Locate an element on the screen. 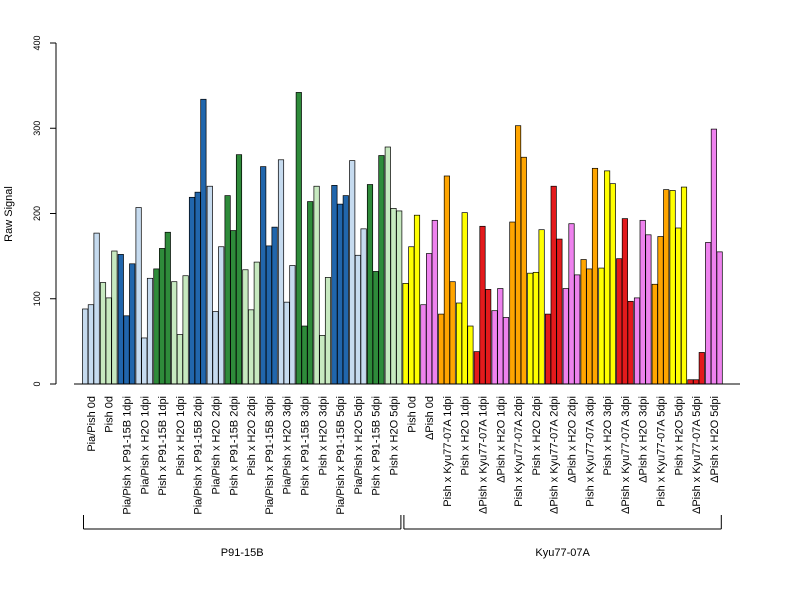 The image size is (800, 600). x-tick-label: ΔPish x Kyu77-07A 3dpi is located at coordinates (626, 455).